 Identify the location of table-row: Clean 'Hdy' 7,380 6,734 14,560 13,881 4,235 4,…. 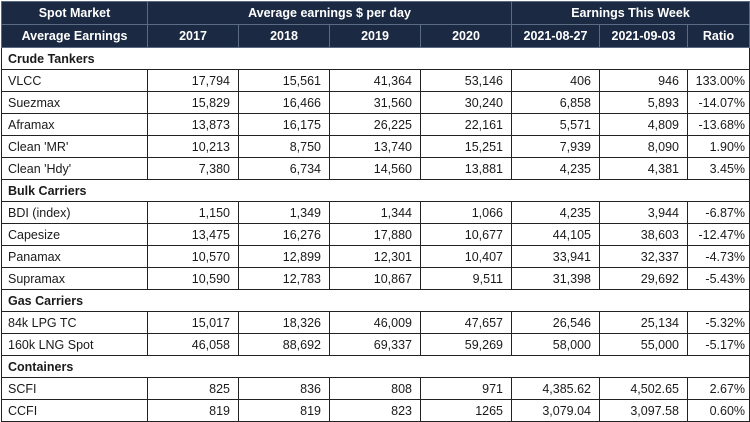
(375, 168).